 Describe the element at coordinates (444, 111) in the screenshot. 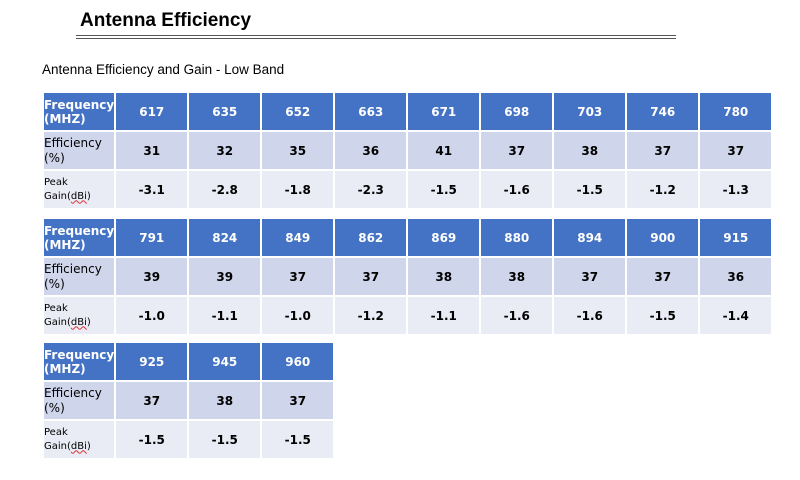

I see `frequency-cell: 671` at that location.